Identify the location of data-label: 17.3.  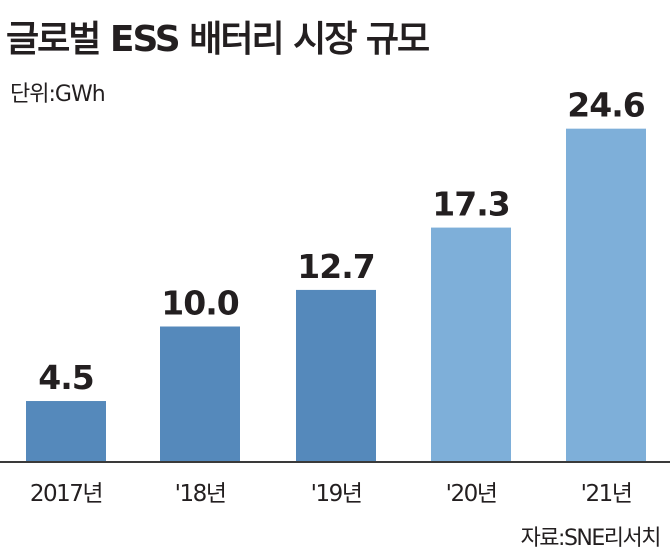
(470, 204).